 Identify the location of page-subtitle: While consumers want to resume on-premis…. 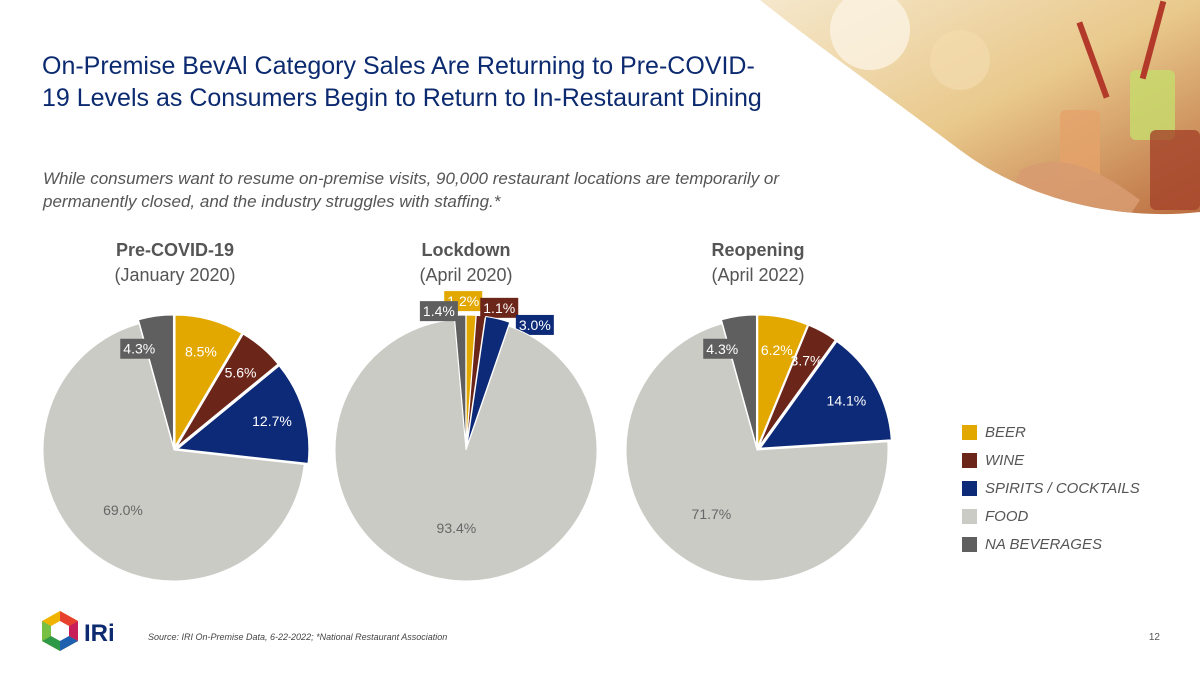
(411, 190).